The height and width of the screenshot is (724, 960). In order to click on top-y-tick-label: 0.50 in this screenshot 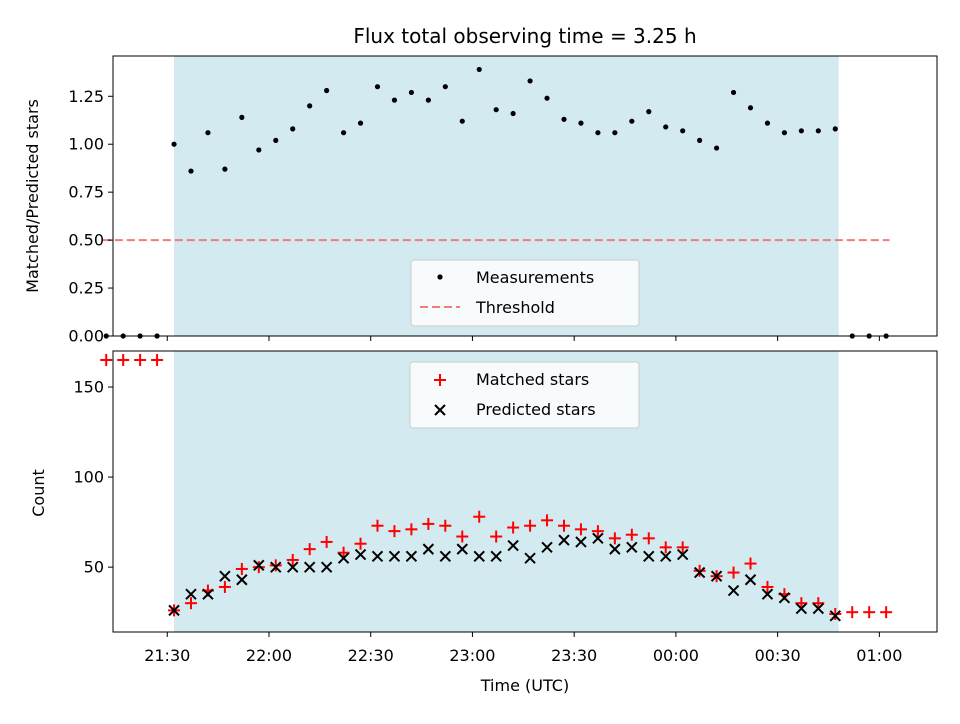, I will do `click(86, 240)`.